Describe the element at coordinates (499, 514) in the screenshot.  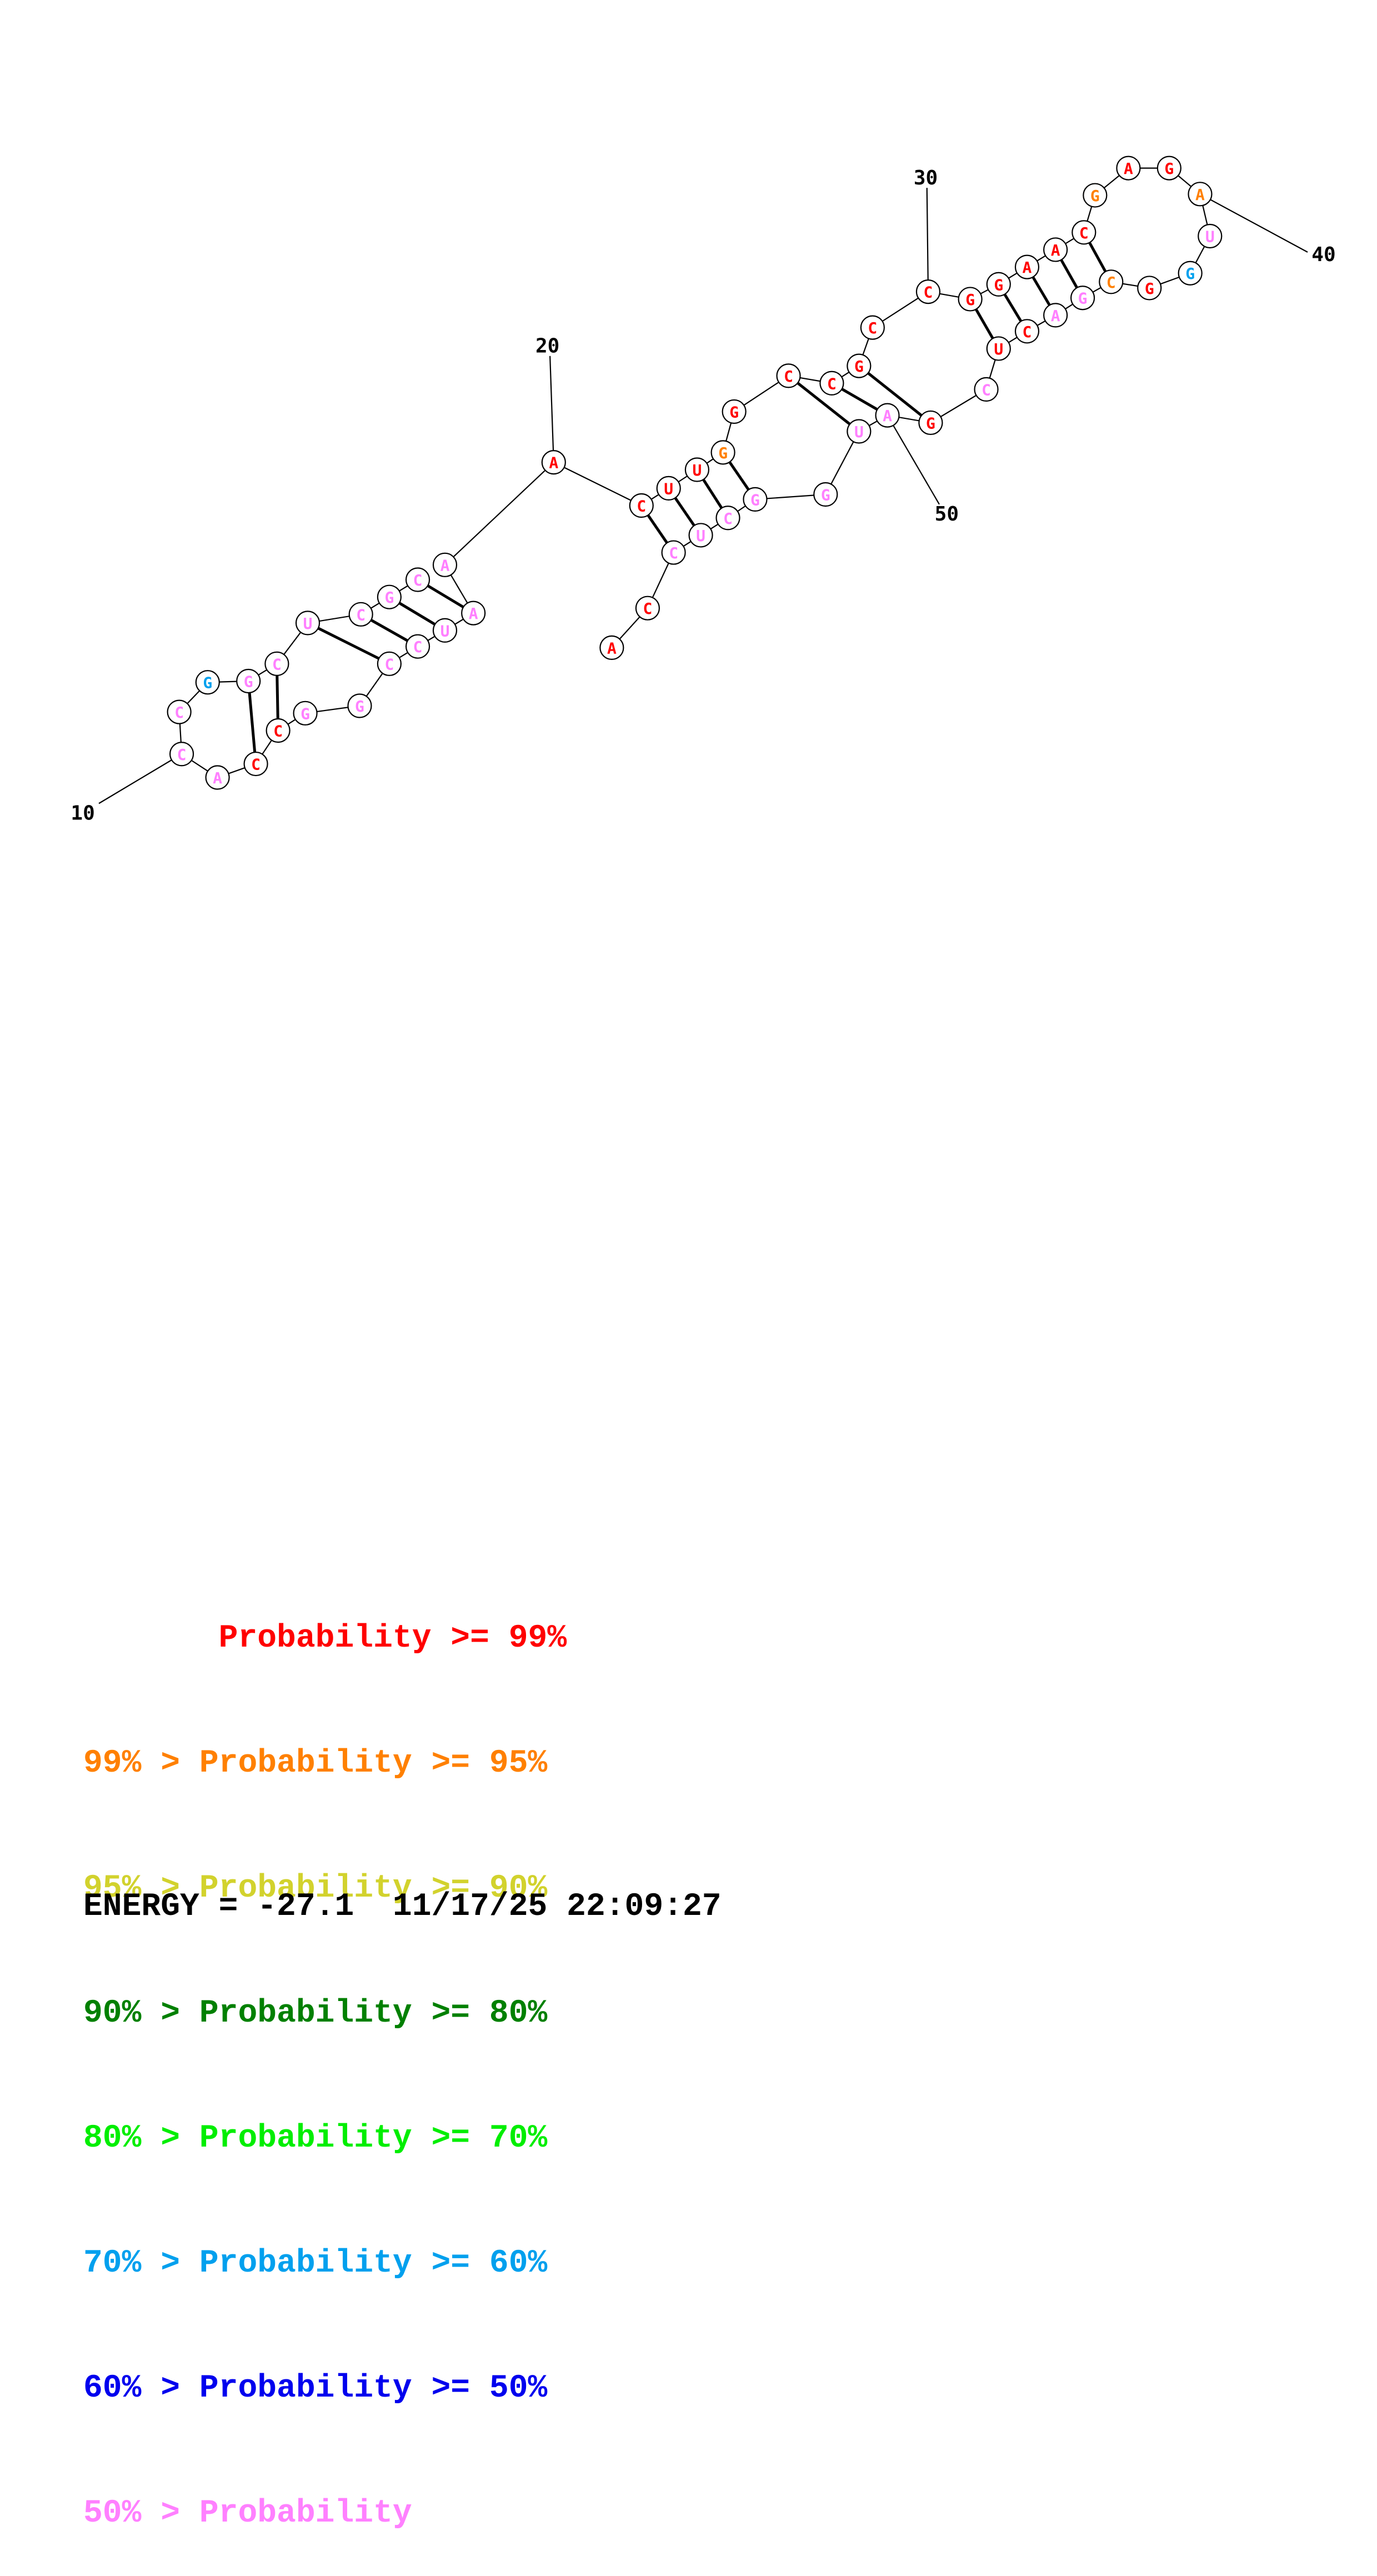
I see `backbone-segment` at that location.